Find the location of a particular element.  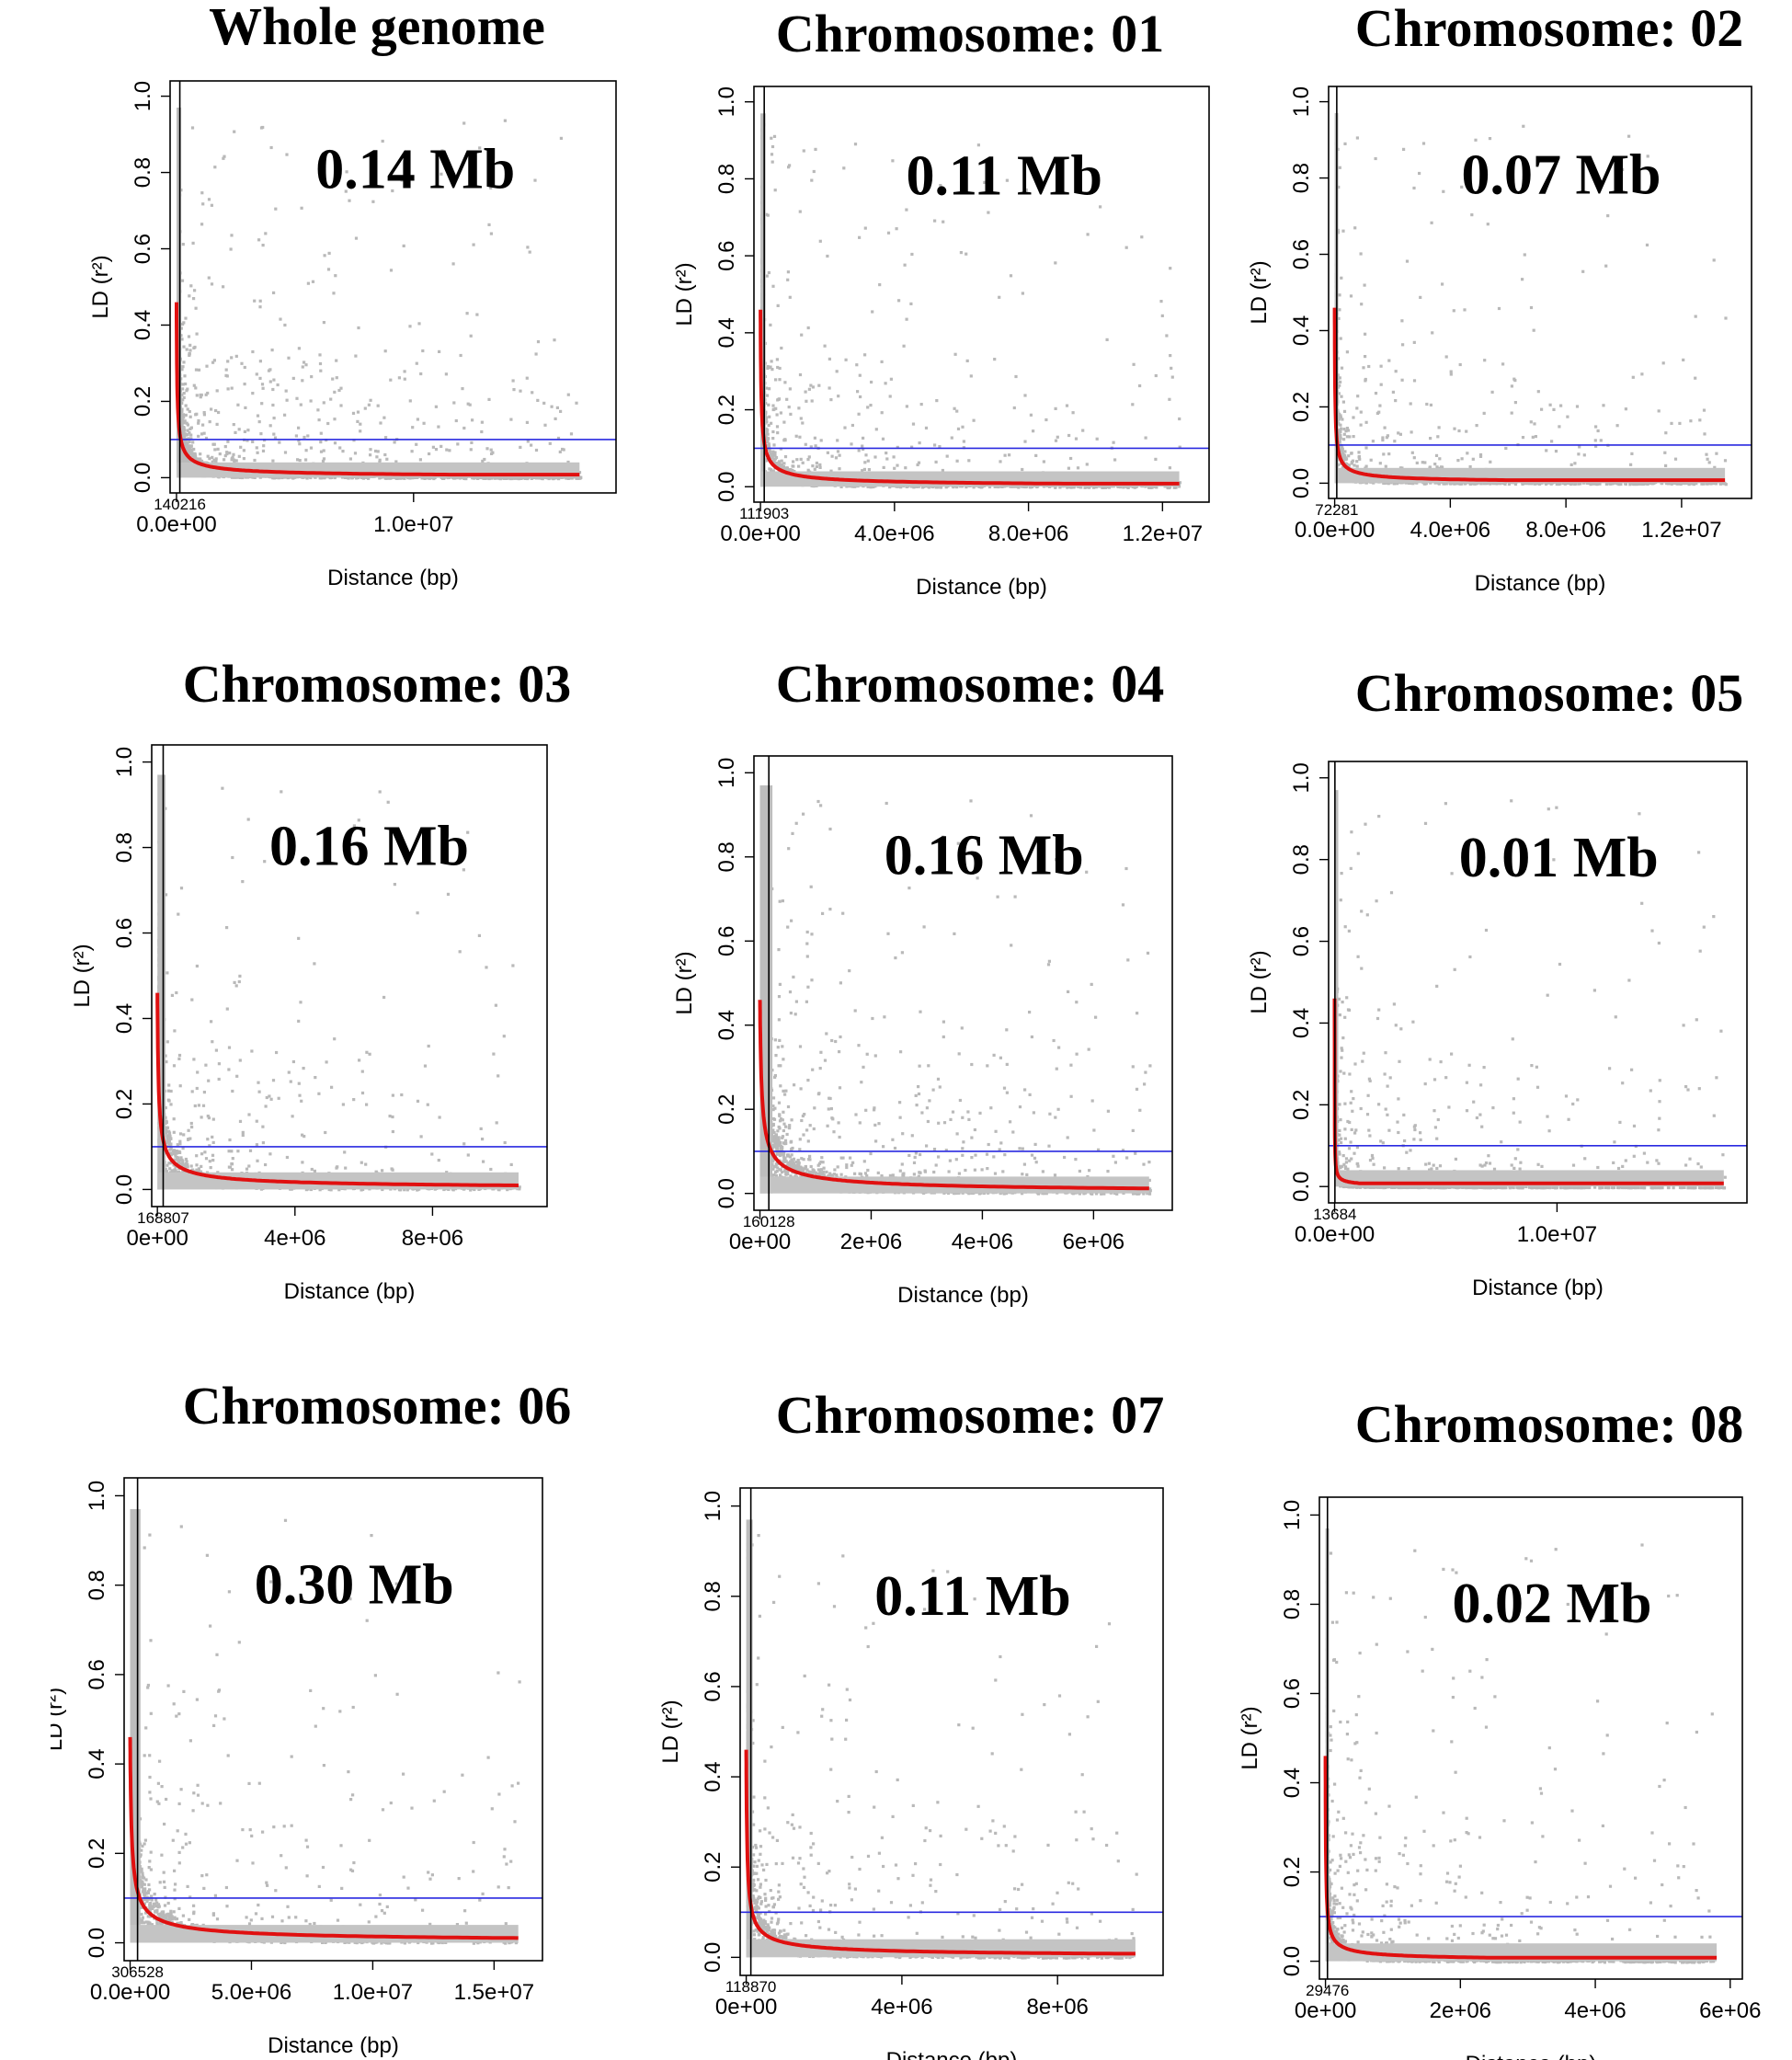

x-tick-label: 1.2e+07 is located at coordinates (1163, 533).